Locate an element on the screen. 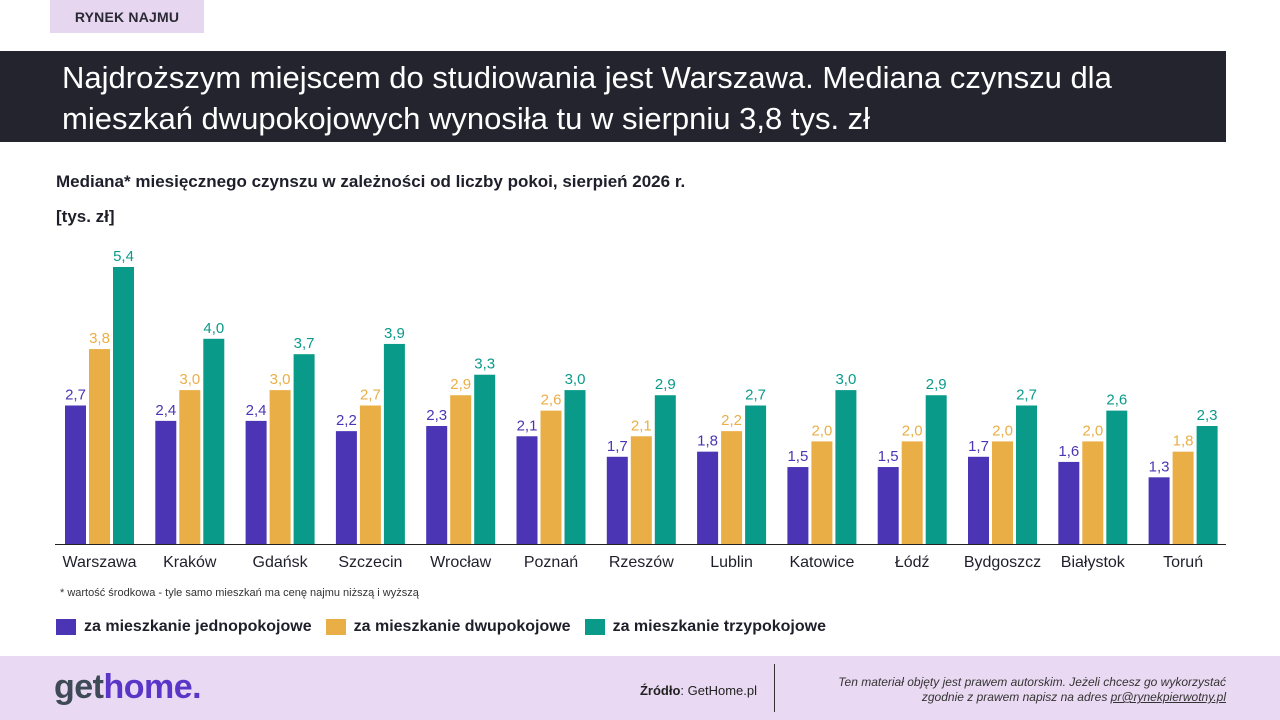 This screenshot has height=720, width=1280. email-link: pr@rynekpierwotny.pl is located at coordinates (1168, 697).